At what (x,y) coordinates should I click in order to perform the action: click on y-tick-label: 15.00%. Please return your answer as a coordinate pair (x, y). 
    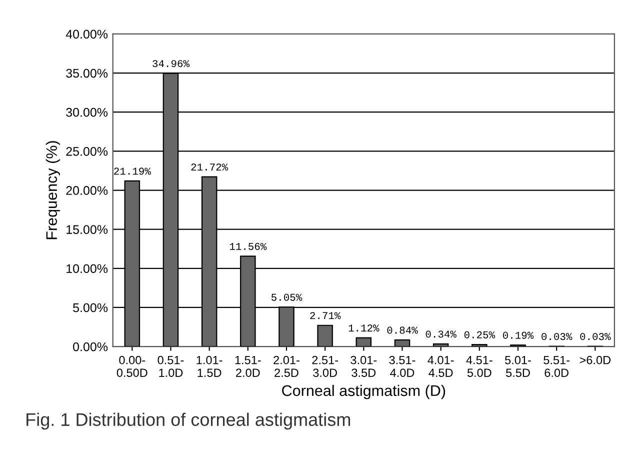
    Looking at the image, I should click on (87, 229).